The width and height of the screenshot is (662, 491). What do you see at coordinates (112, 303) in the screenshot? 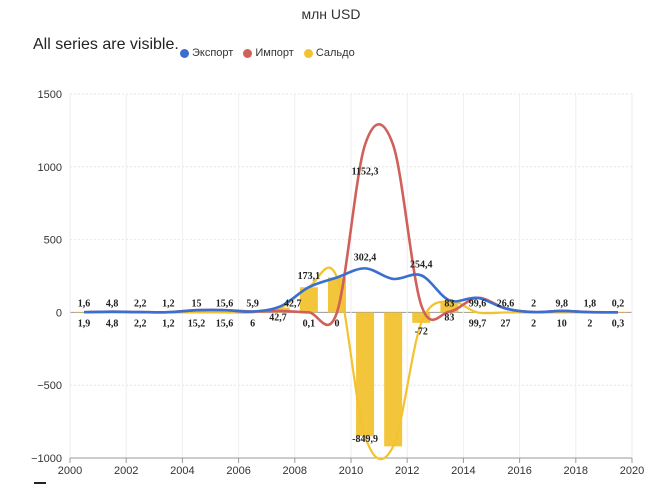
I see `export-data-label: 4,8` at bounding box center [112, 303].